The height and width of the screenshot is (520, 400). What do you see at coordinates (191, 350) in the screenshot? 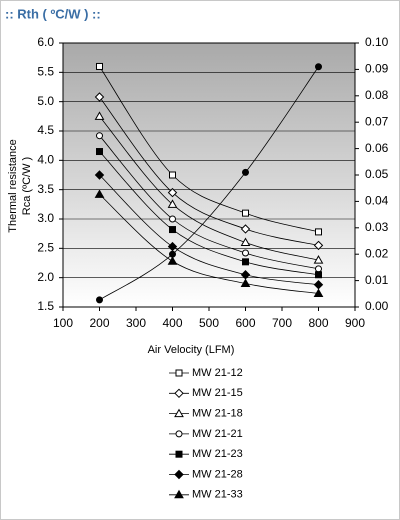
I see `x-axis-label: Air Velocity (LFM)` at bounding box center [191, 350].